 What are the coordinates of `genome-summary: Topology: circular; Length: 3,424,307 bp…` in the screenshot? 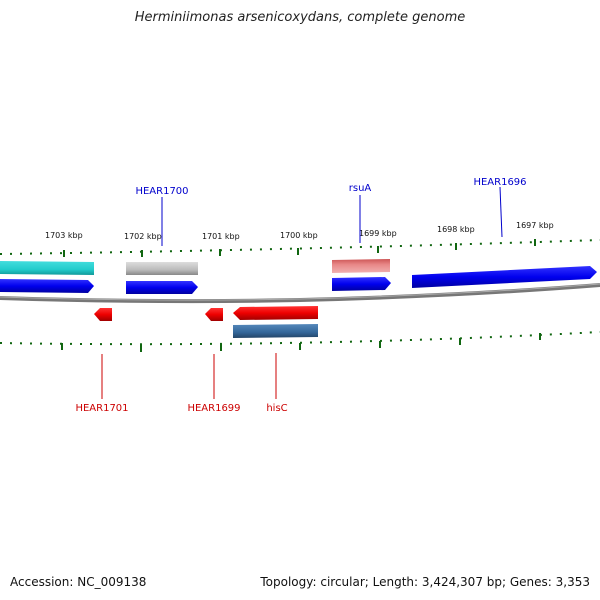 It's located at (425, 582).